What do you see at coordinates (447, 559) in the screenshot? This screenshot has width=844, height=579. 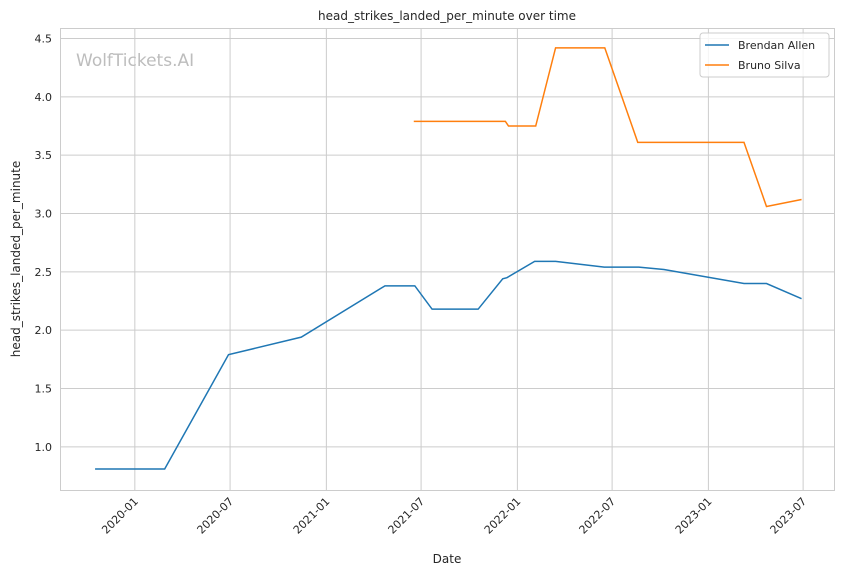 I see `x-axis-label: Date` at bounding box center [447, 559].